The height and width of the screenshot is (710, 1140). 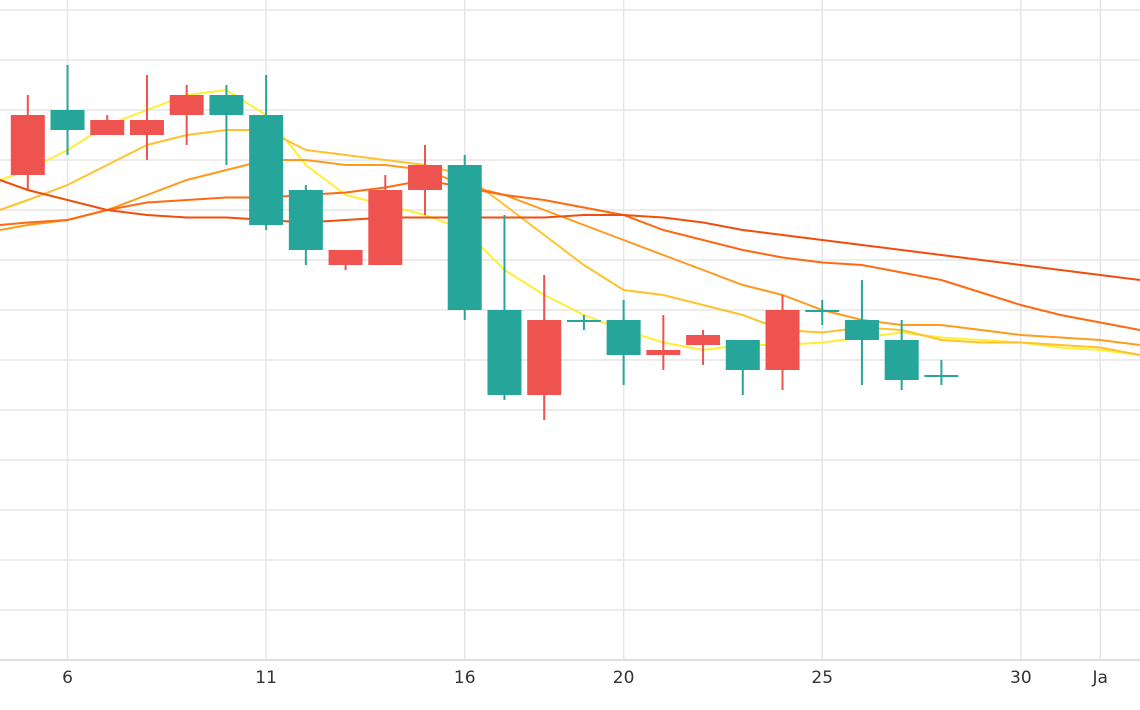 I want to click on x-tick-label: 25, so click(x=822, y=678).